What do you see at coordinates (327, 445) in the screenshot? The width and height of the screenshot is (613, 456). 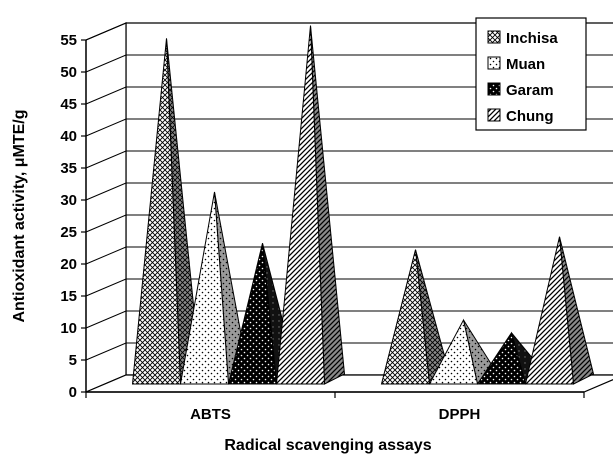 I see `x-axis-title: Radical scavenging assays` at bounding box center [327, 445].